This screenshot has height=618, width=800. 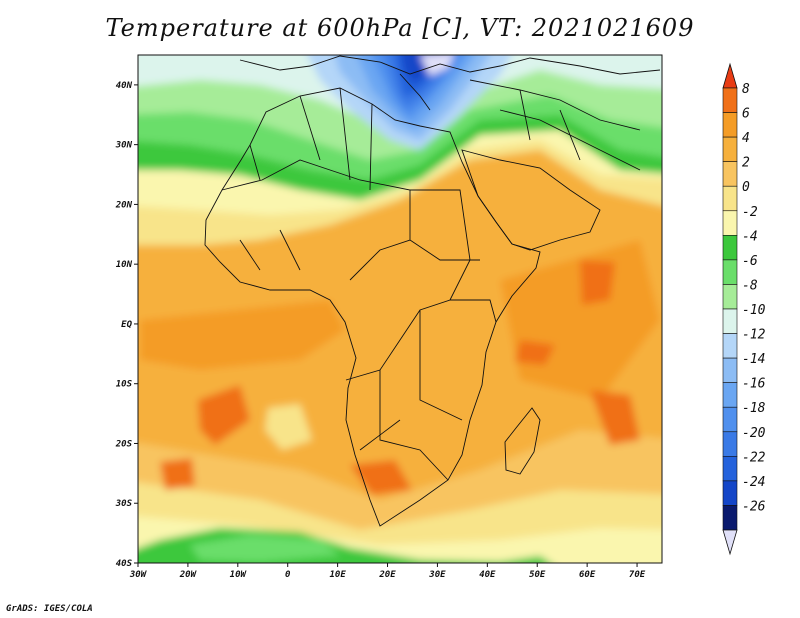 I want to click on lon-tick-label: 20E, so click(x=387, y=575).